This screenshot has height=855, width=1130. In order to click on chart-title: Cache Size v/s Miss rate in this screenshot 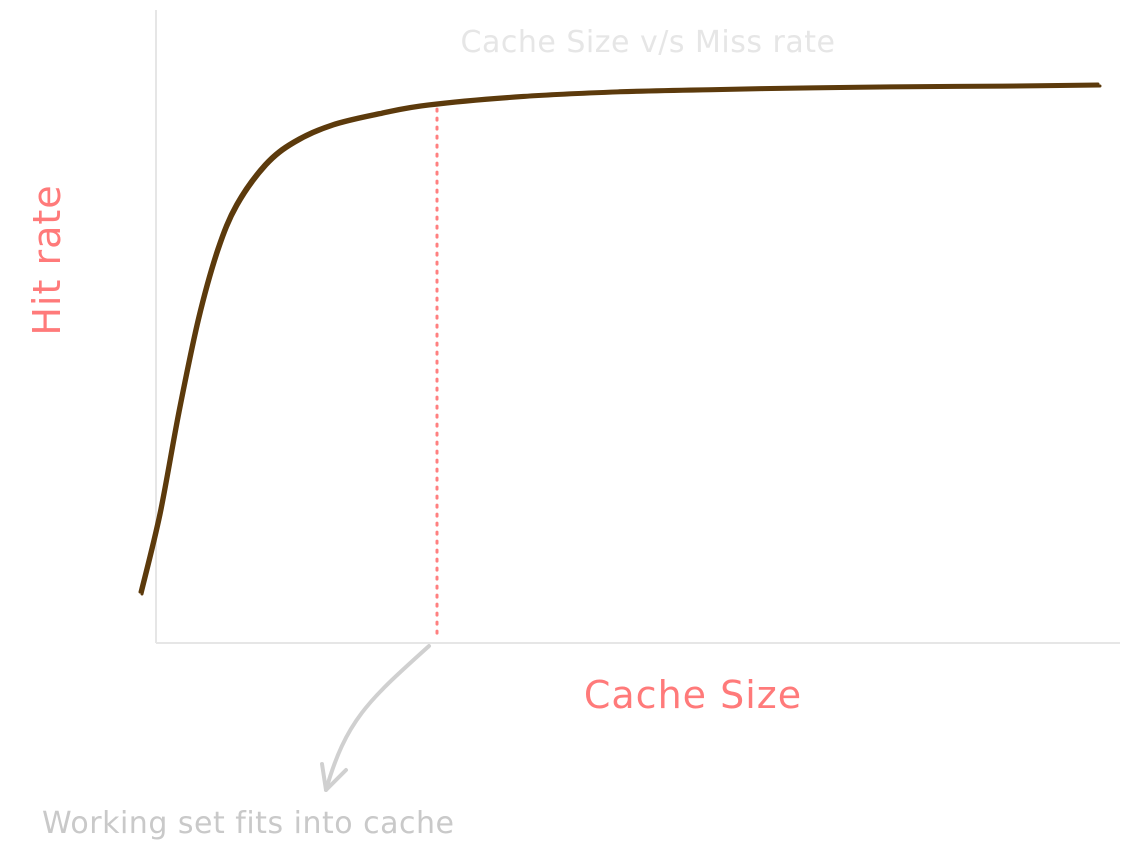, I will do `click(648, 42)`.